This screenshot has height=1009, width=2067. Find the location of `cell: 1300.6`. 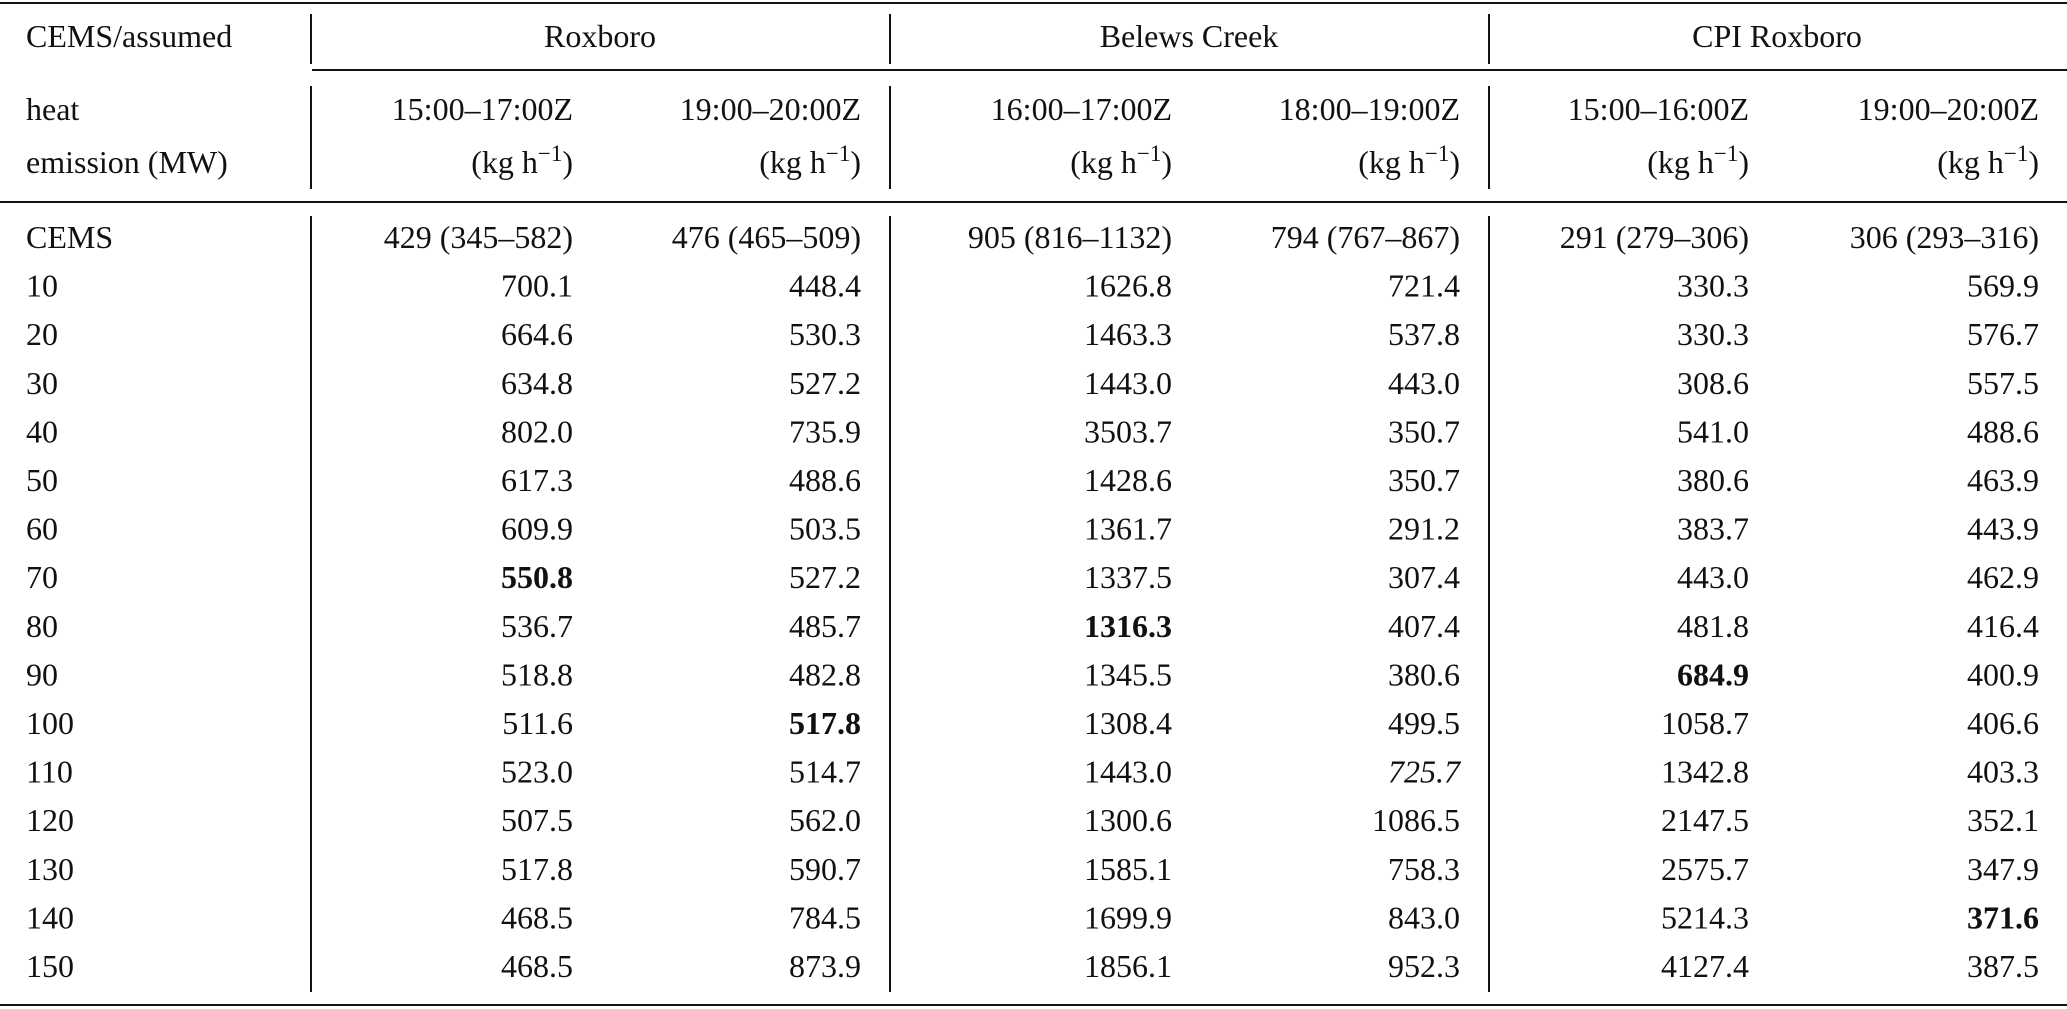

cell: 1300.6 is located at coordinates (1128, 820).